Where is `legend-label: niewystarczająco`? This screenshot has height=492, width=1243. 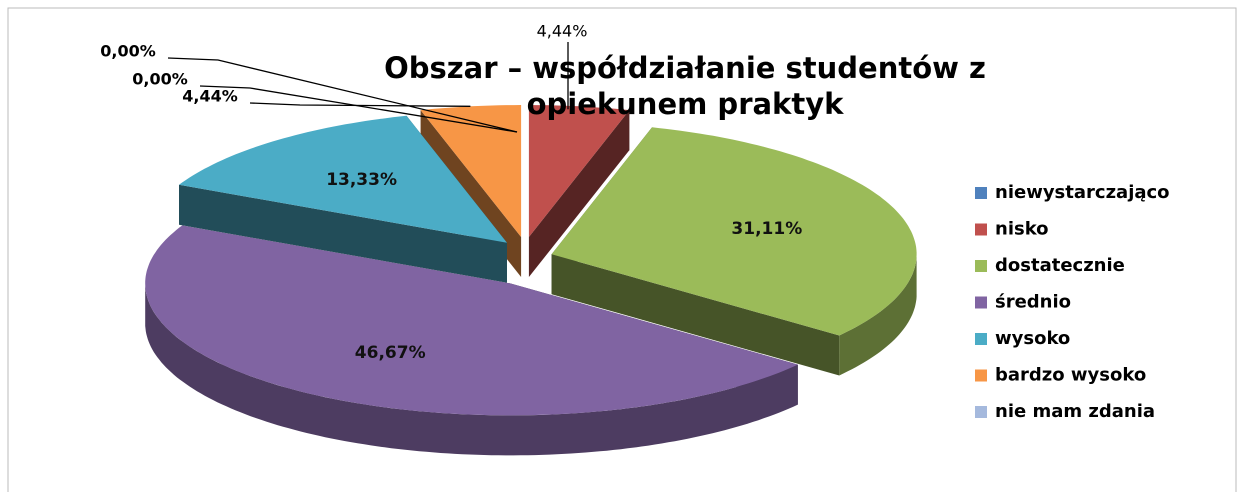
legend-label: niewystarczająco is located at coordinates (1082, 192).